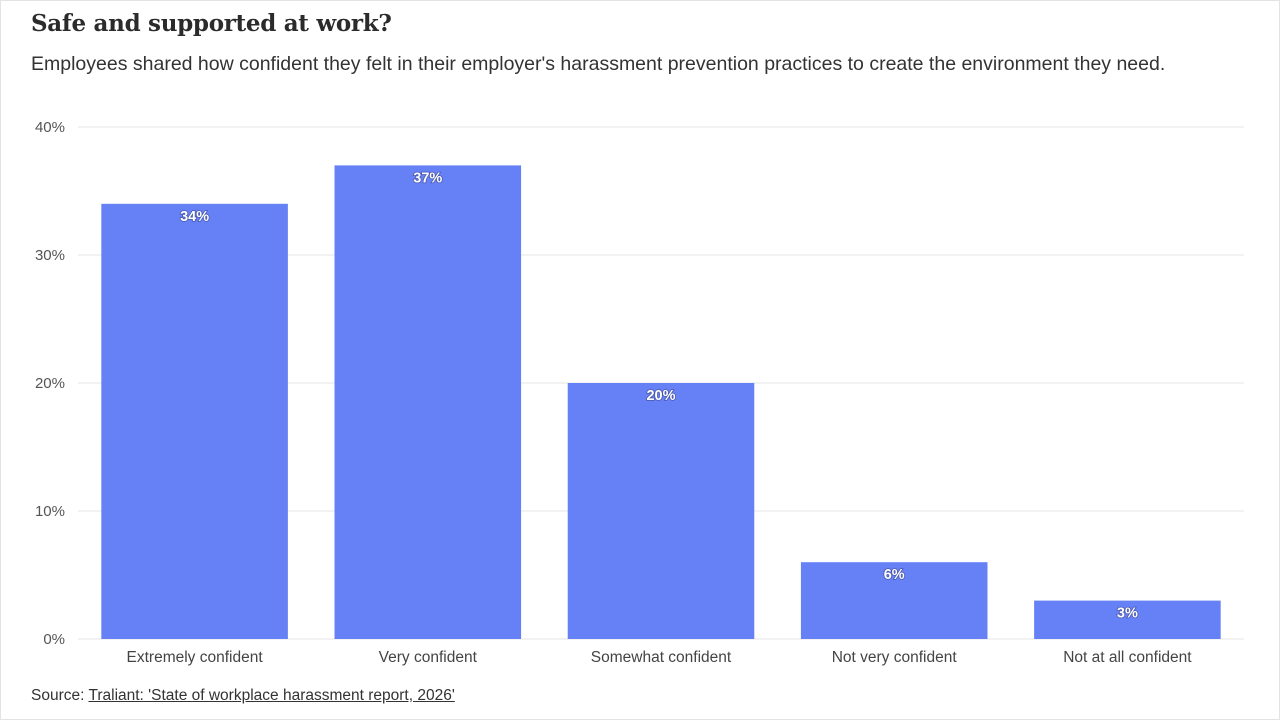 The width and height of the screenshot is (1280, 720). I want to click on x-tick-label: Somewhat confident, so click(661, 657).